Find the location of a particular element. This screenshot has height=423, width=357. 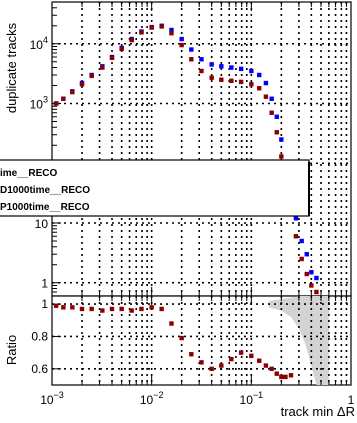

ratio-y-tick-label: 0.8 is located at coordinates (39, 336).